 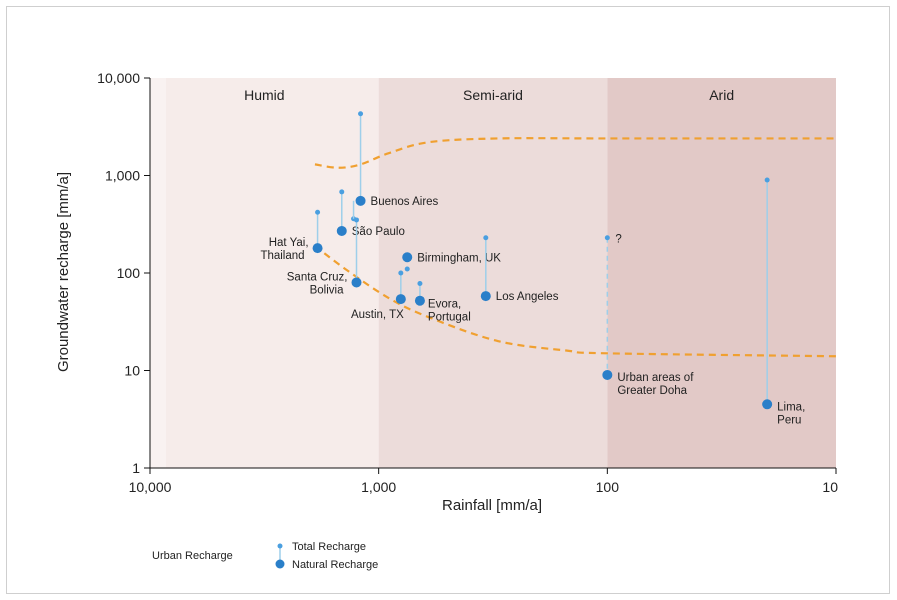 What do you see at coordinates (493, 95) in the screenshot?
I see `zone-label-semi-arid: Semi-arid` at bounding box center [493, 95].